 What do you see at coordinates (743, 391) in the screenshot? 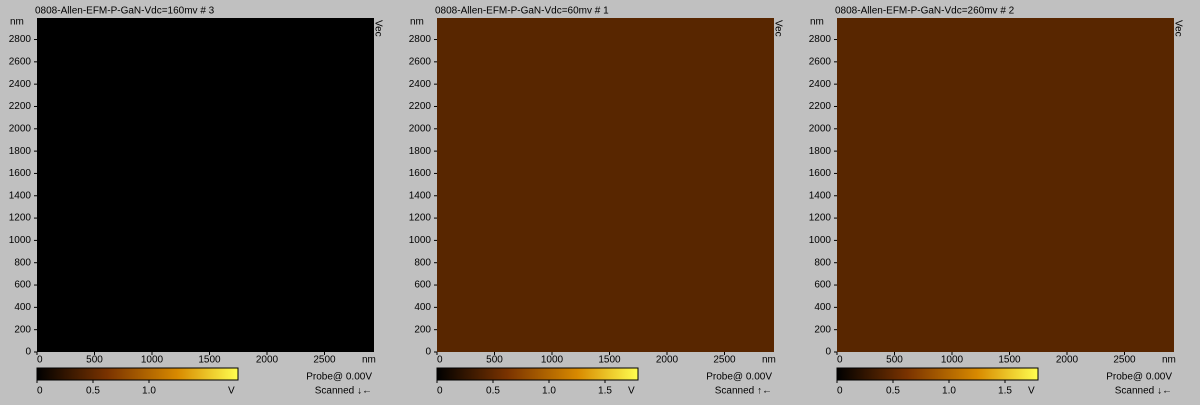
I see `scan-direction: Scanned ↑←` at bounding box center [743, 391].